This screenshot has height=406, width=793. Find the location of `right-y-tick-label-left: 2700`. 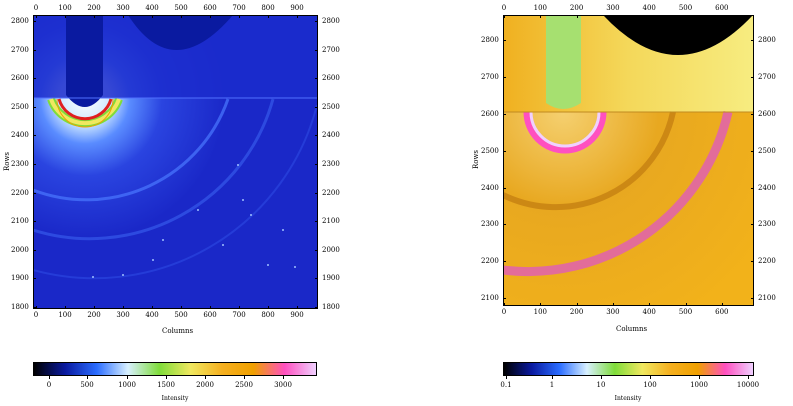

right-y-tick-label-left: 2700 is located at coordinates (490, 77).